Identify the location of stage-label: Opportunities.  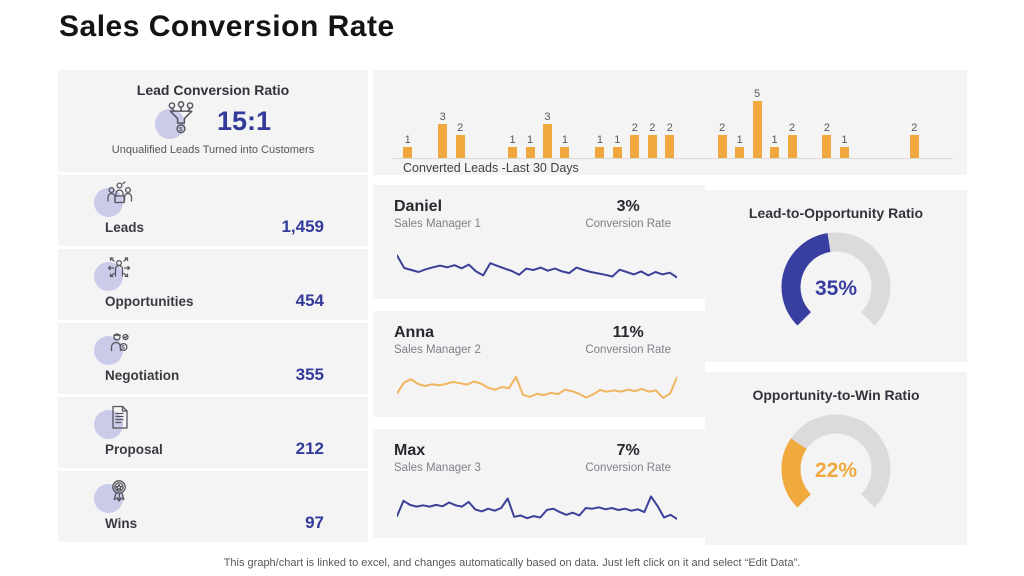
(149, 301).